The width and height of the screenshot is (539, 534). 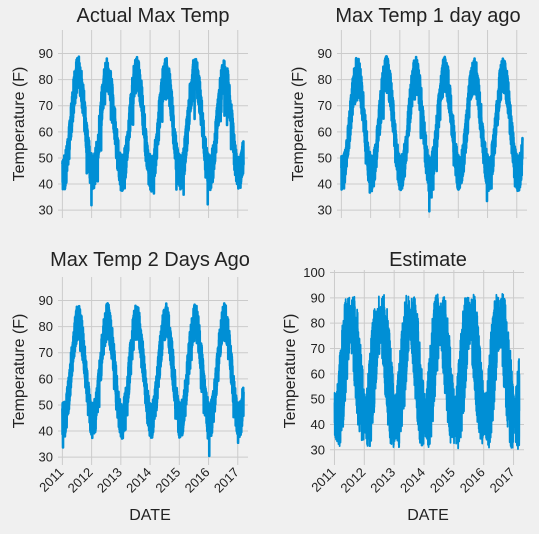 What do you see at coordinates (427, 16) in the screenshot?
I see `subplot-title: Max Temp 1 day ago` at bounding box center [427, 16].